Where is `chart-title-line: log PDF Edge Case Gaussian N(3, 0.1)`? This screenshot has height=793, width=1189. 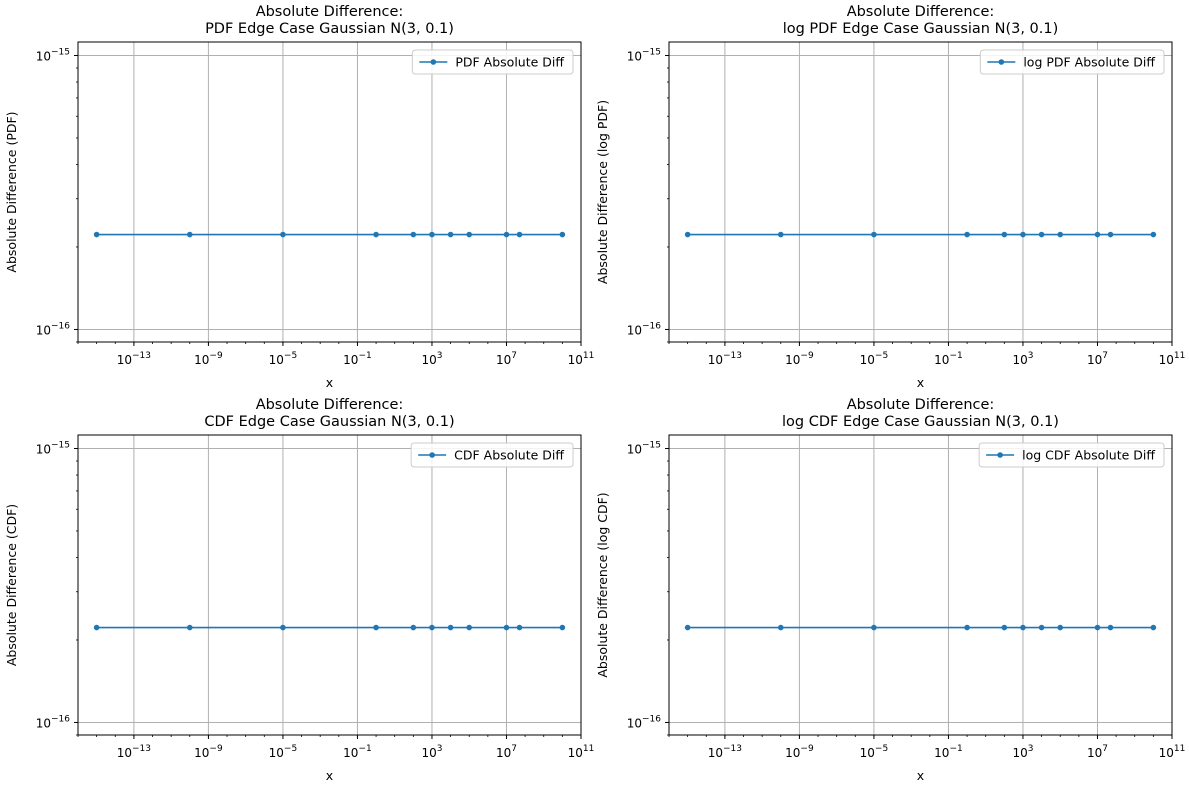 chart-title-line: log PDF Edge Case Gaussian N(3, 0.1) is located at coordinates (921, 29).